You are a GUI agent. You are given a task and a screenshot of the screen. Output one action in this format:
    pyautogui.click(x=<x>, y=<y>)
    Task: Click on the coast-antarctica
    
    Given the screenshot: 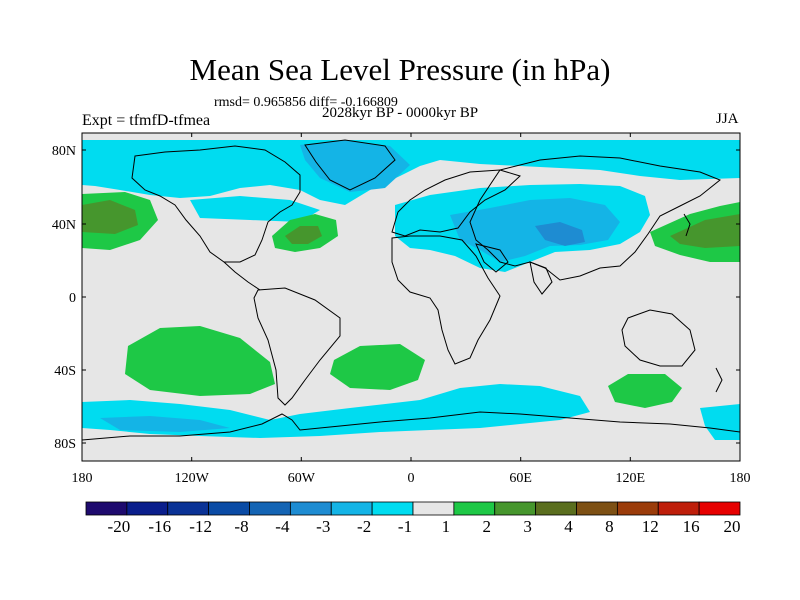 What is the action you would take?
    pyautogui.click(x=411, y=426)
    